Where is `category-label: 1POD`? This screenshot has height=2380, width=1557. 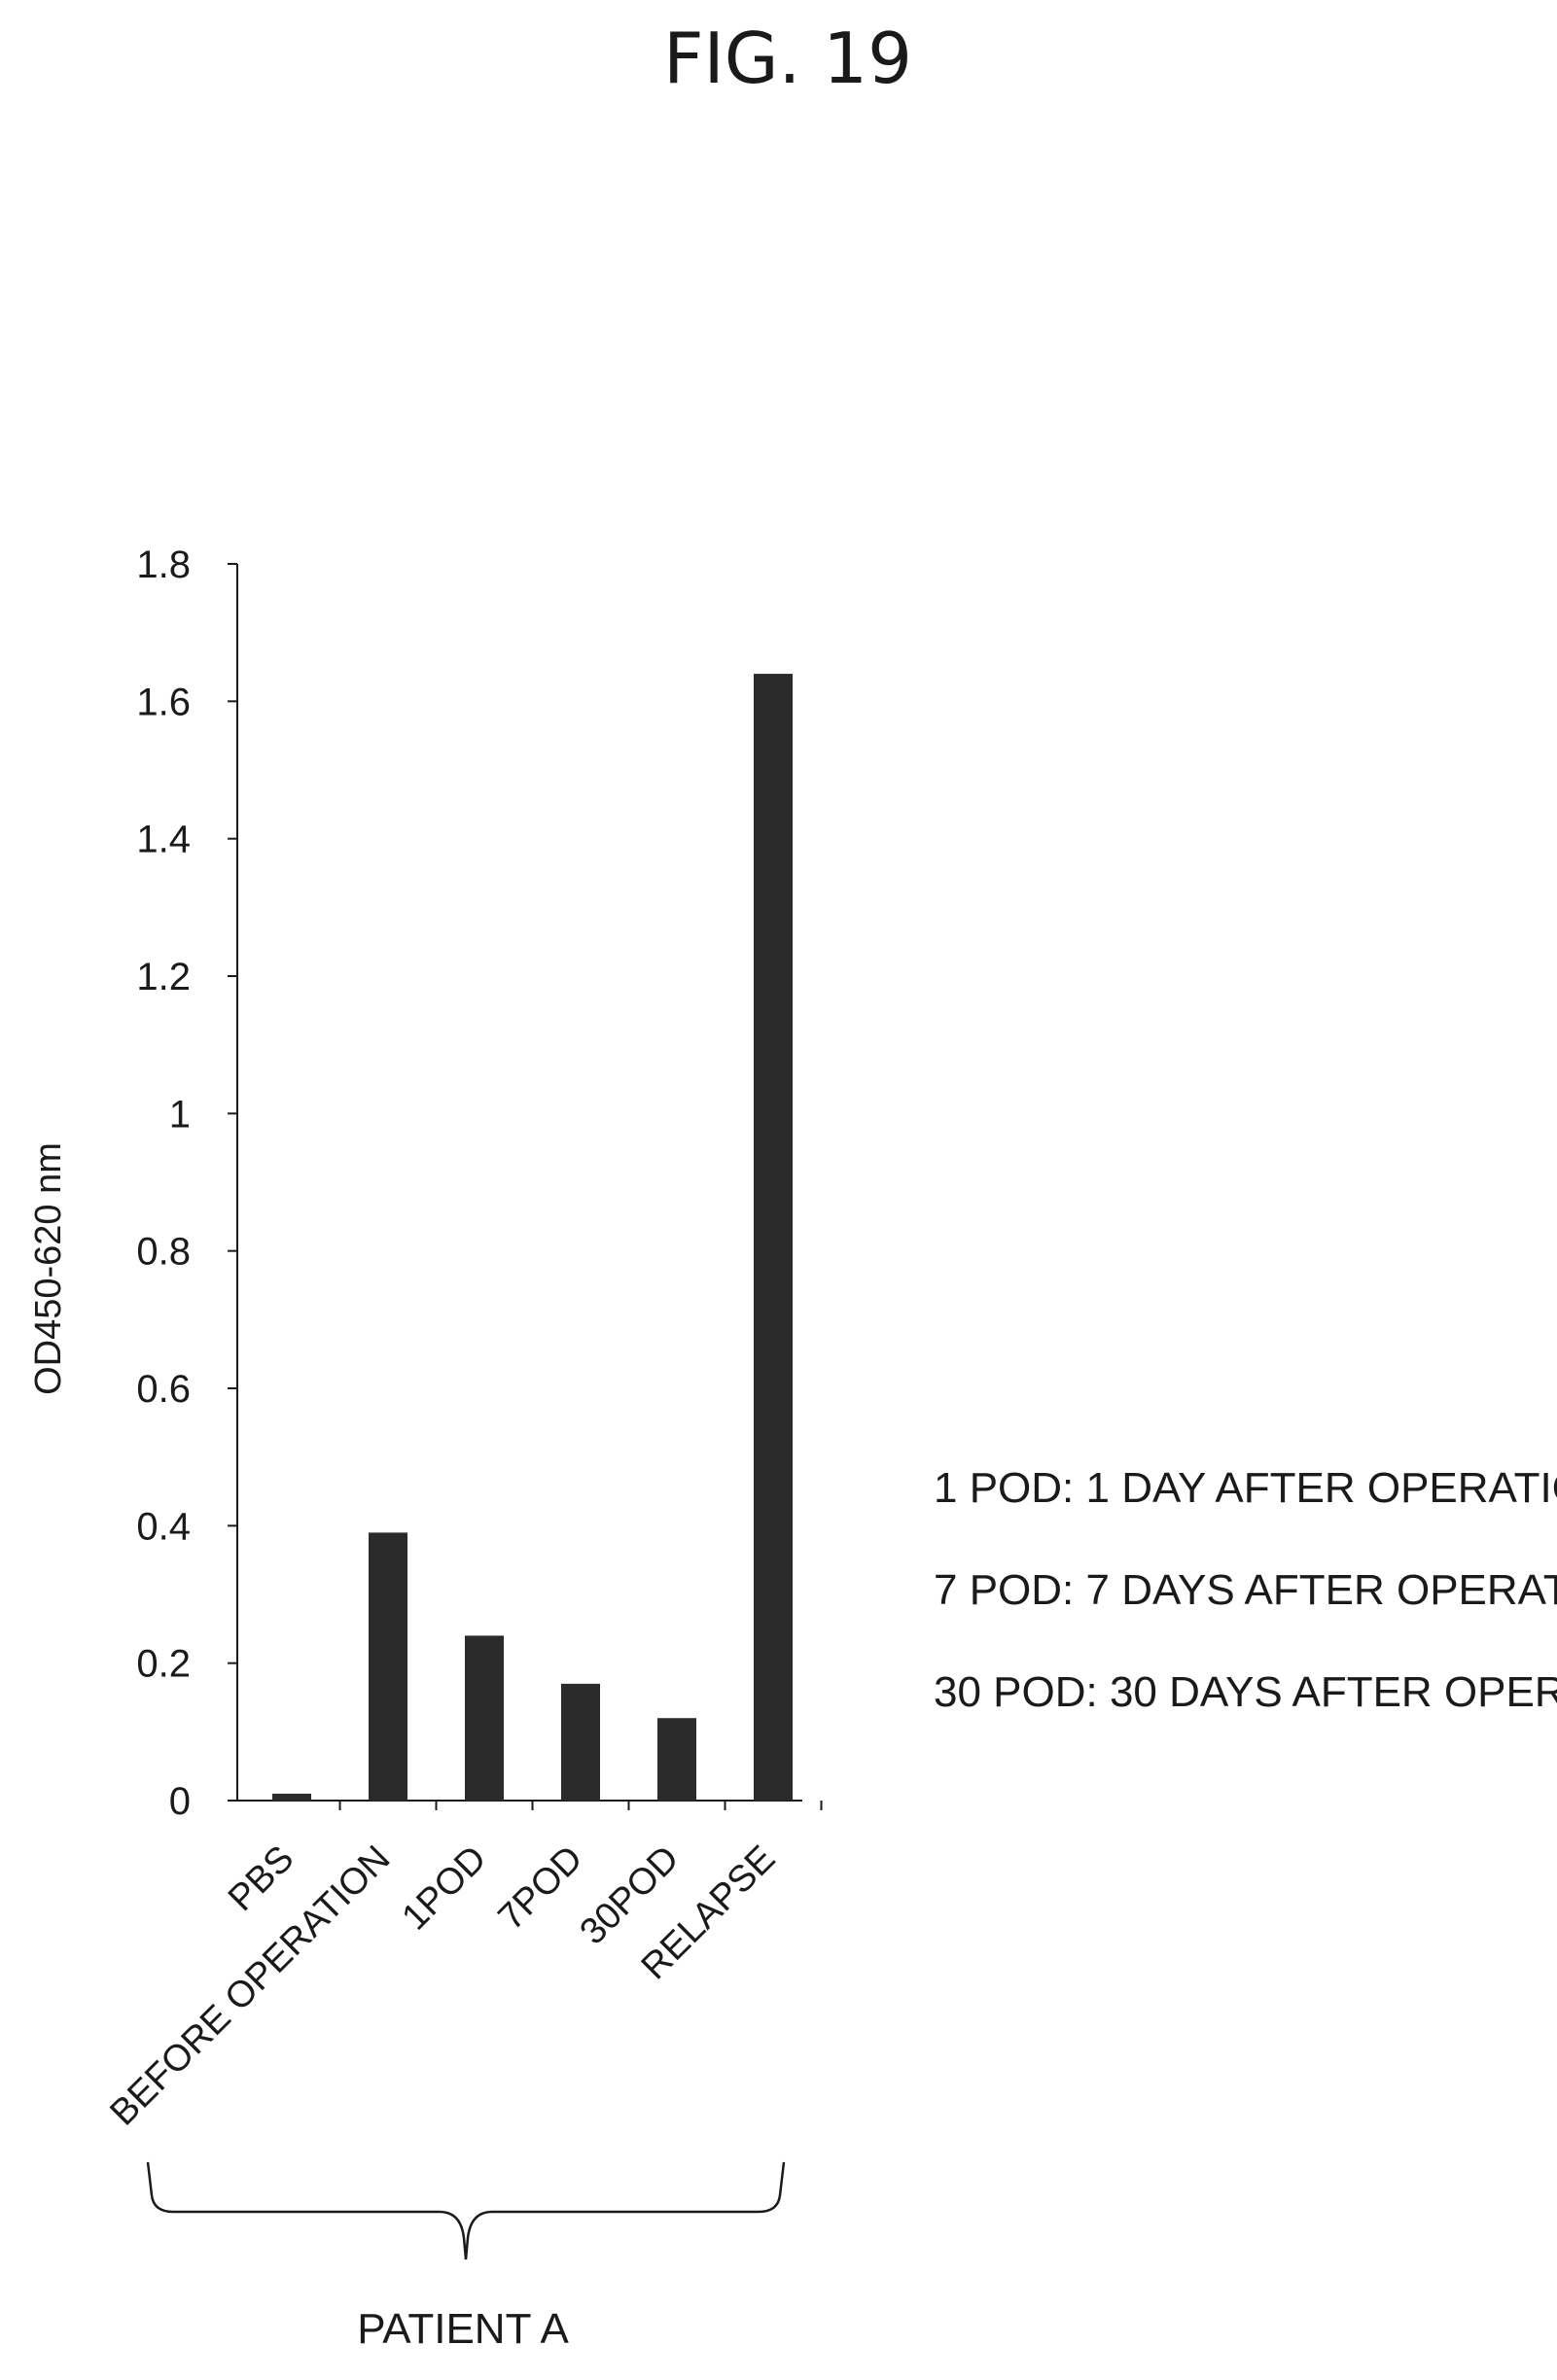
category-label: 1POD is located at coordinates (444, 1888).